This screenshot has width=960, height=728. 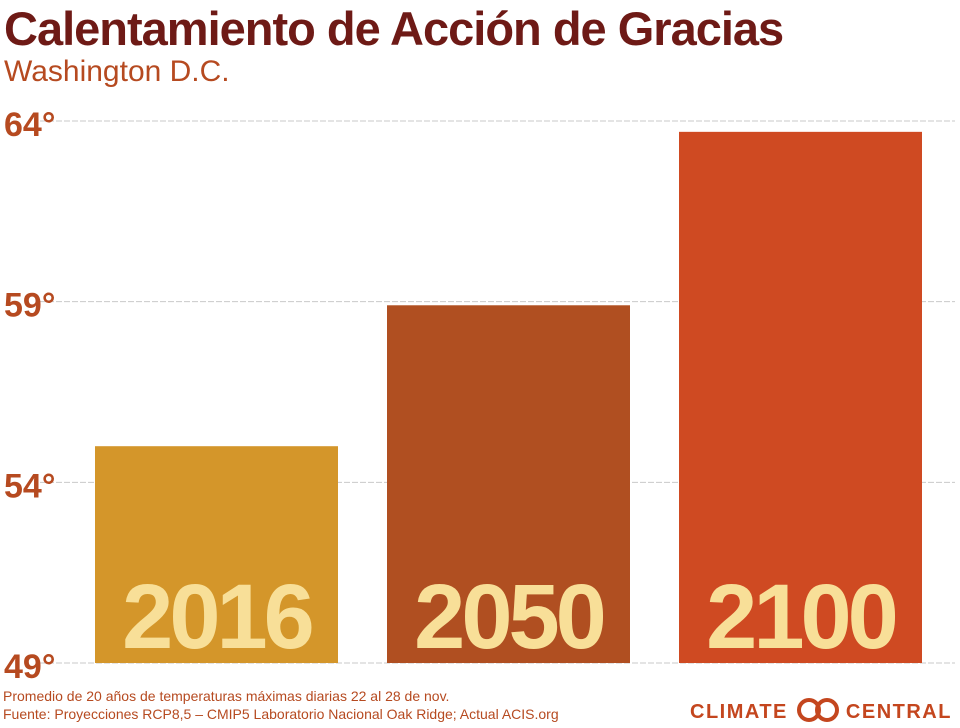 What do you see at coordinates (216, 554) in the screenshot?
I see `bar-2016` at bounding box center [216, 554].